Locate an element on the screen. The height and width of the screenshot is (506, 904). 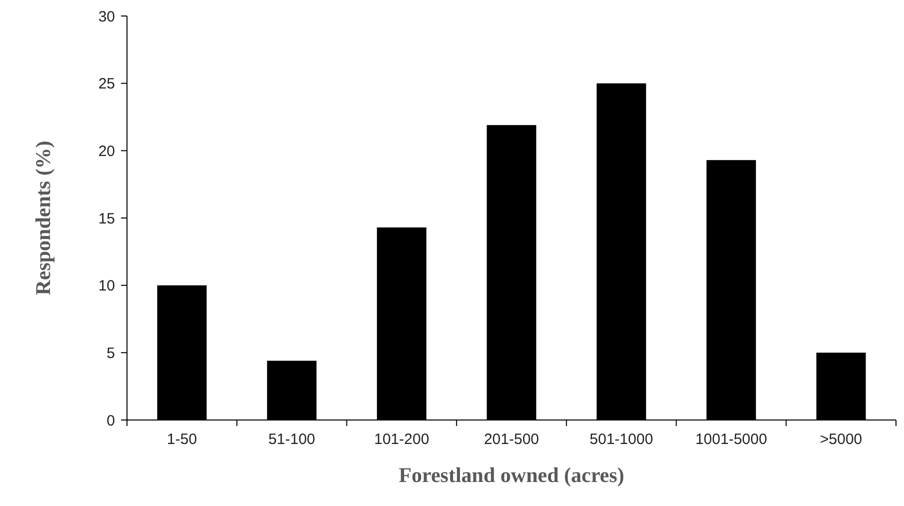
x-tick-label: 1-50 is located at coordinates (181, 439).